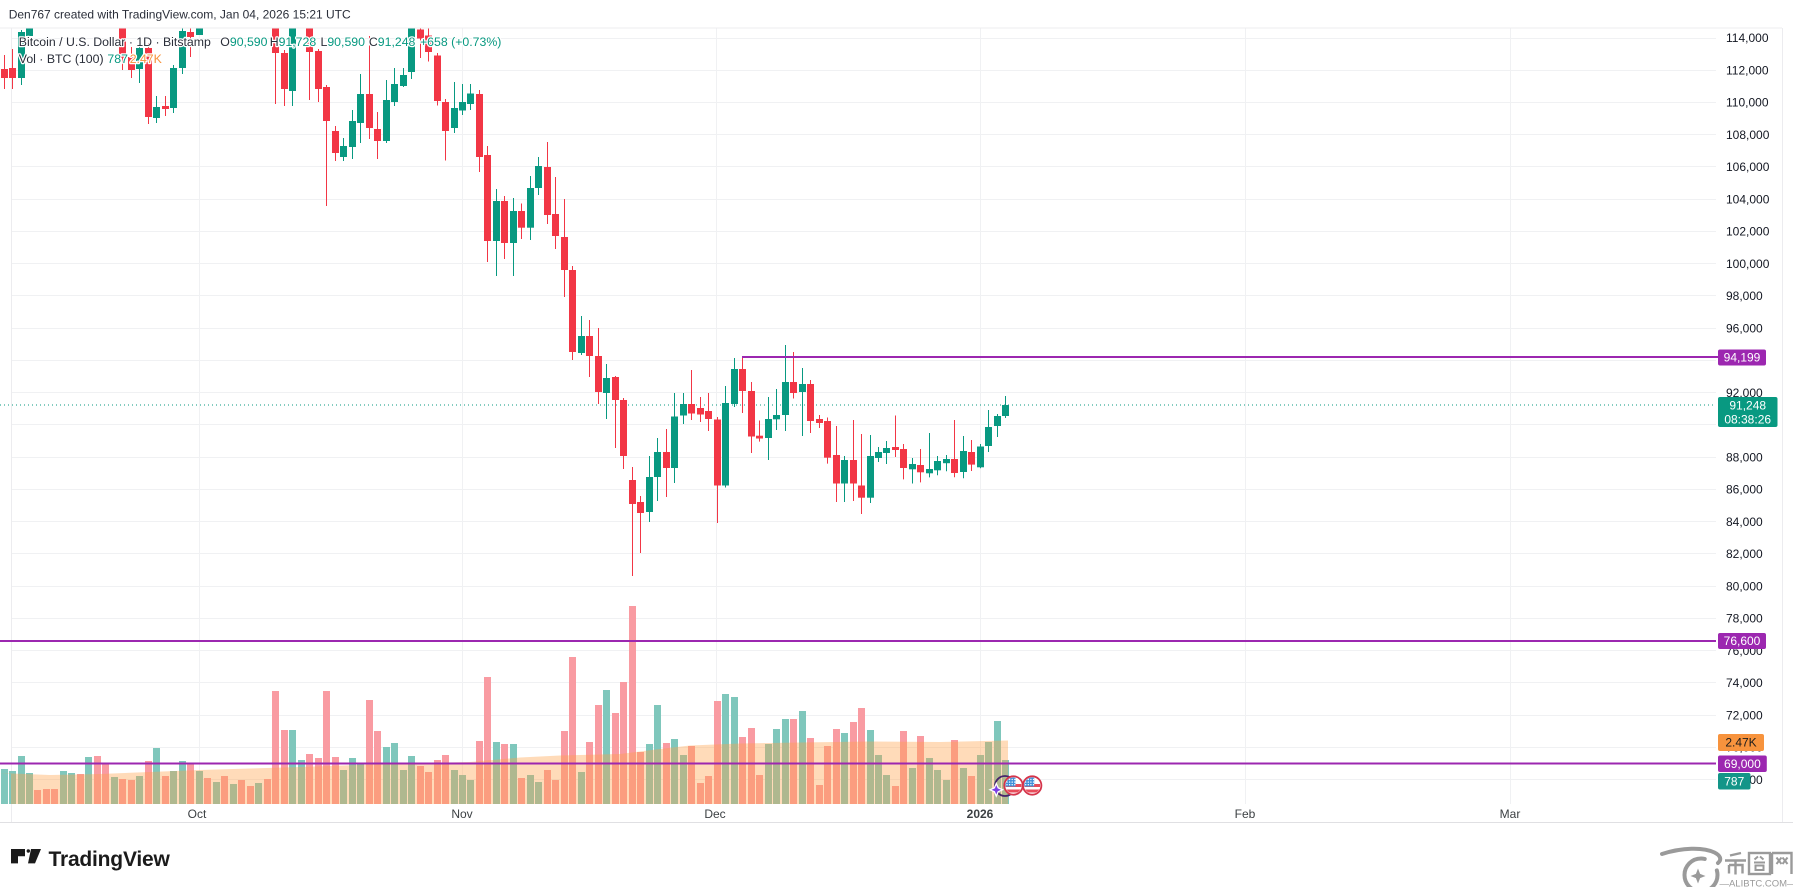 The image size is (1793, 887). Describe the element at coordinates (1748, 135) in the screenshot. I see `svg-text: 108,000` at that location.